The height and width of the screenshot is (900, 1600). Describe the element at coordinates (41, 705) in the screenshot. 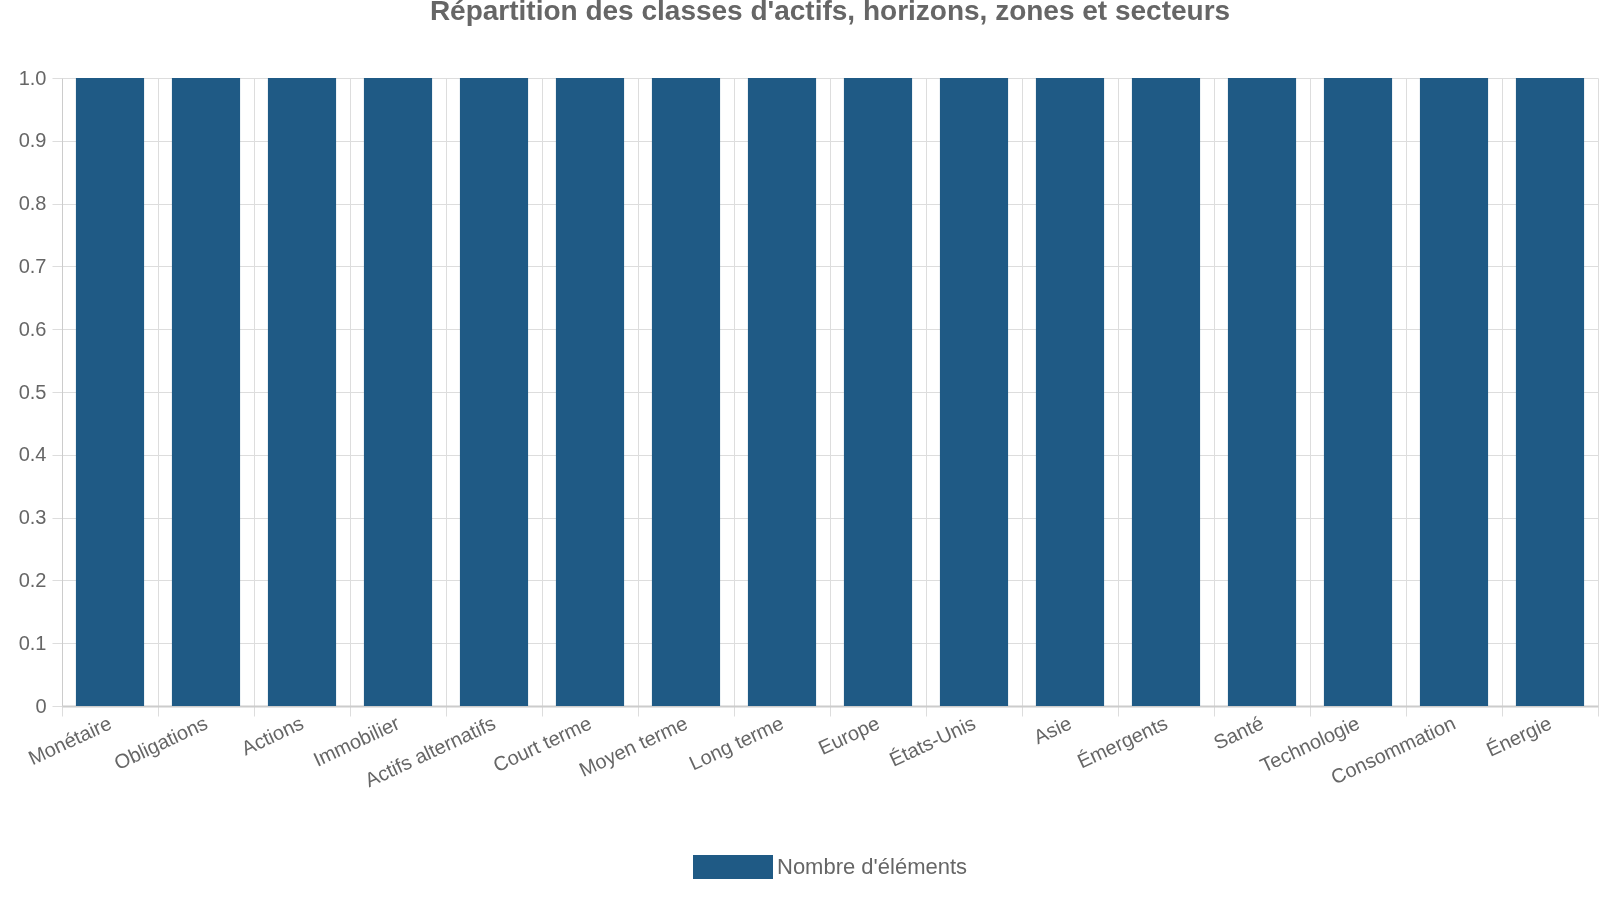

I see `y-tick-label: 0` at that location.